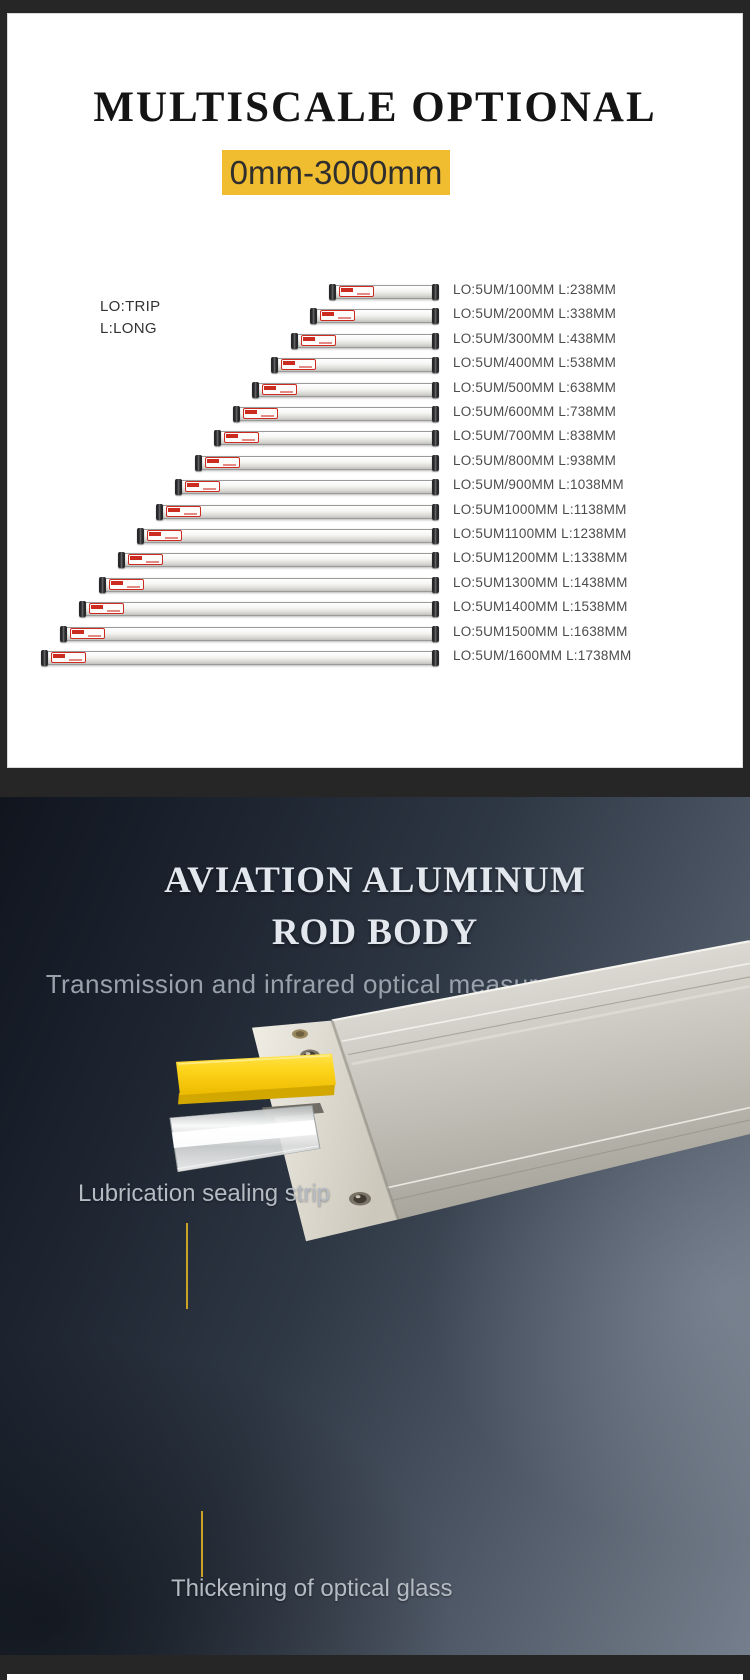 The height and width of the screenshot is (1680, 750). What do you see at coordinates (130, 318) in the screenshot?
I see `legend: LO:TRIP L:LONG` at bounding box center [130, 318].